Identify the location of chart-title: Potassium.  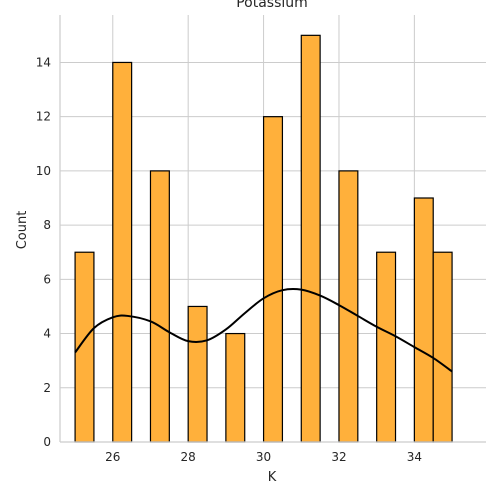
(272, 5).